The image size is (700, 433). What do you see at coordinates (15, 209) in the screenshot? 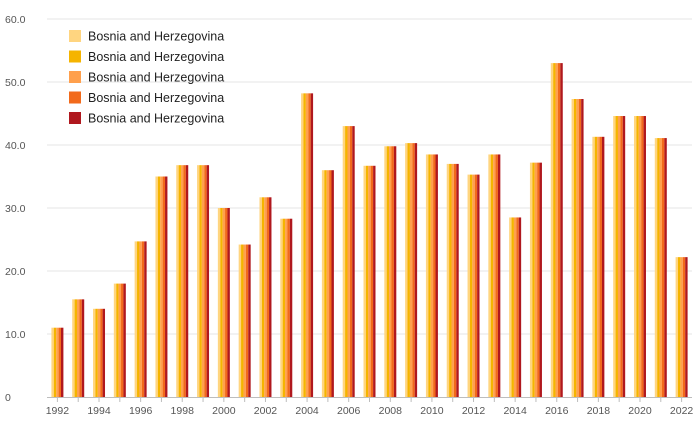
I see `y-tick-label: 30.0` at bounding box center [15, 209].